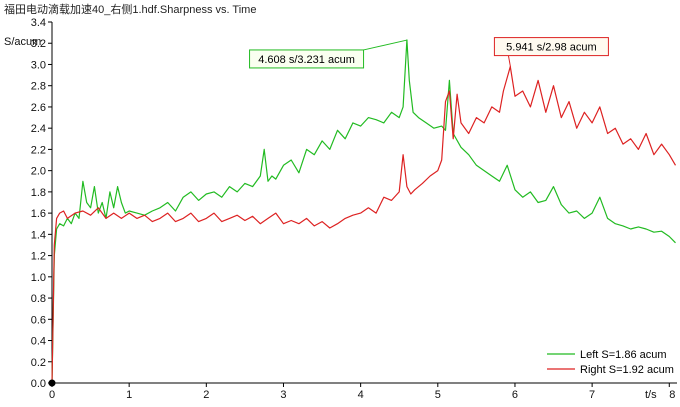 This screenshot has width=680, height=407. Describe the element at coordinates (38, 257) in the screenshot. I see `y-tick-label: 1.2` at that location.